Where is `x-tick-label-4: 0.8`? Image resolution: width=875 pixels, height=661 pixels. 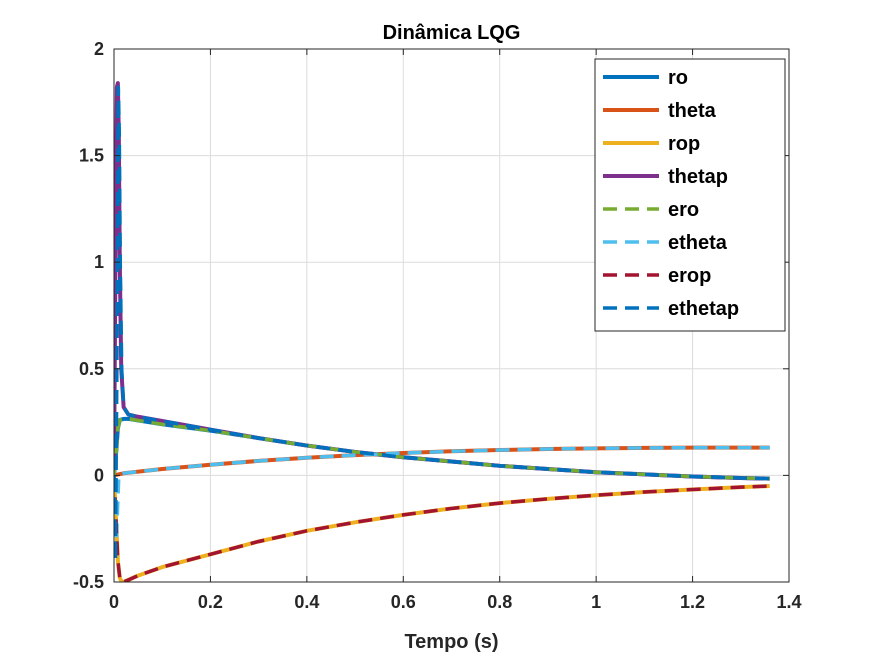 x-tick-label-4: 0.8 is located at coordinates (499, 602).